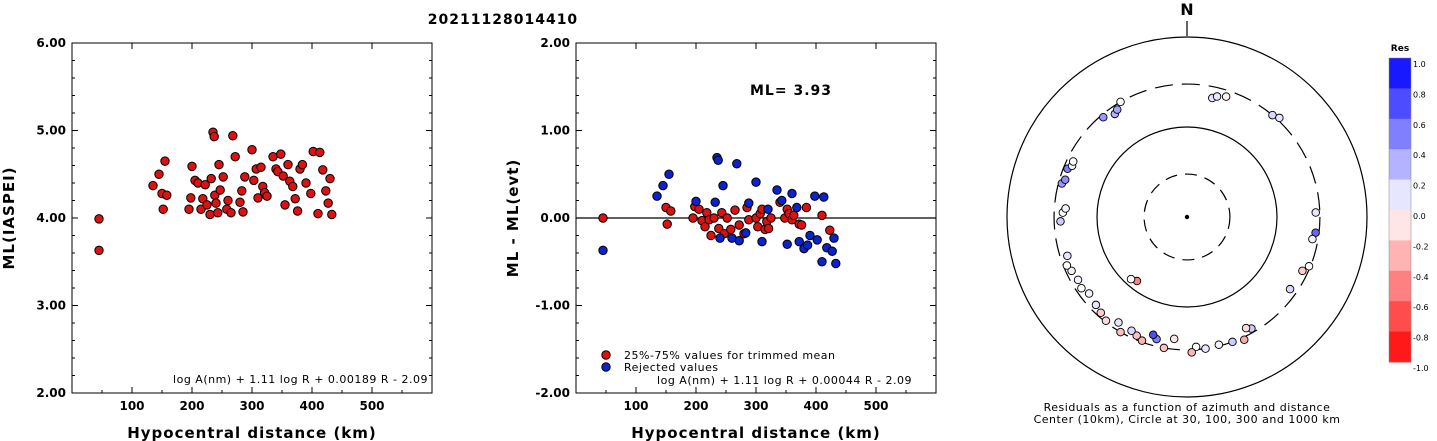  I want to click on mid-y-tick-label: -2.00, so click(552, 393).